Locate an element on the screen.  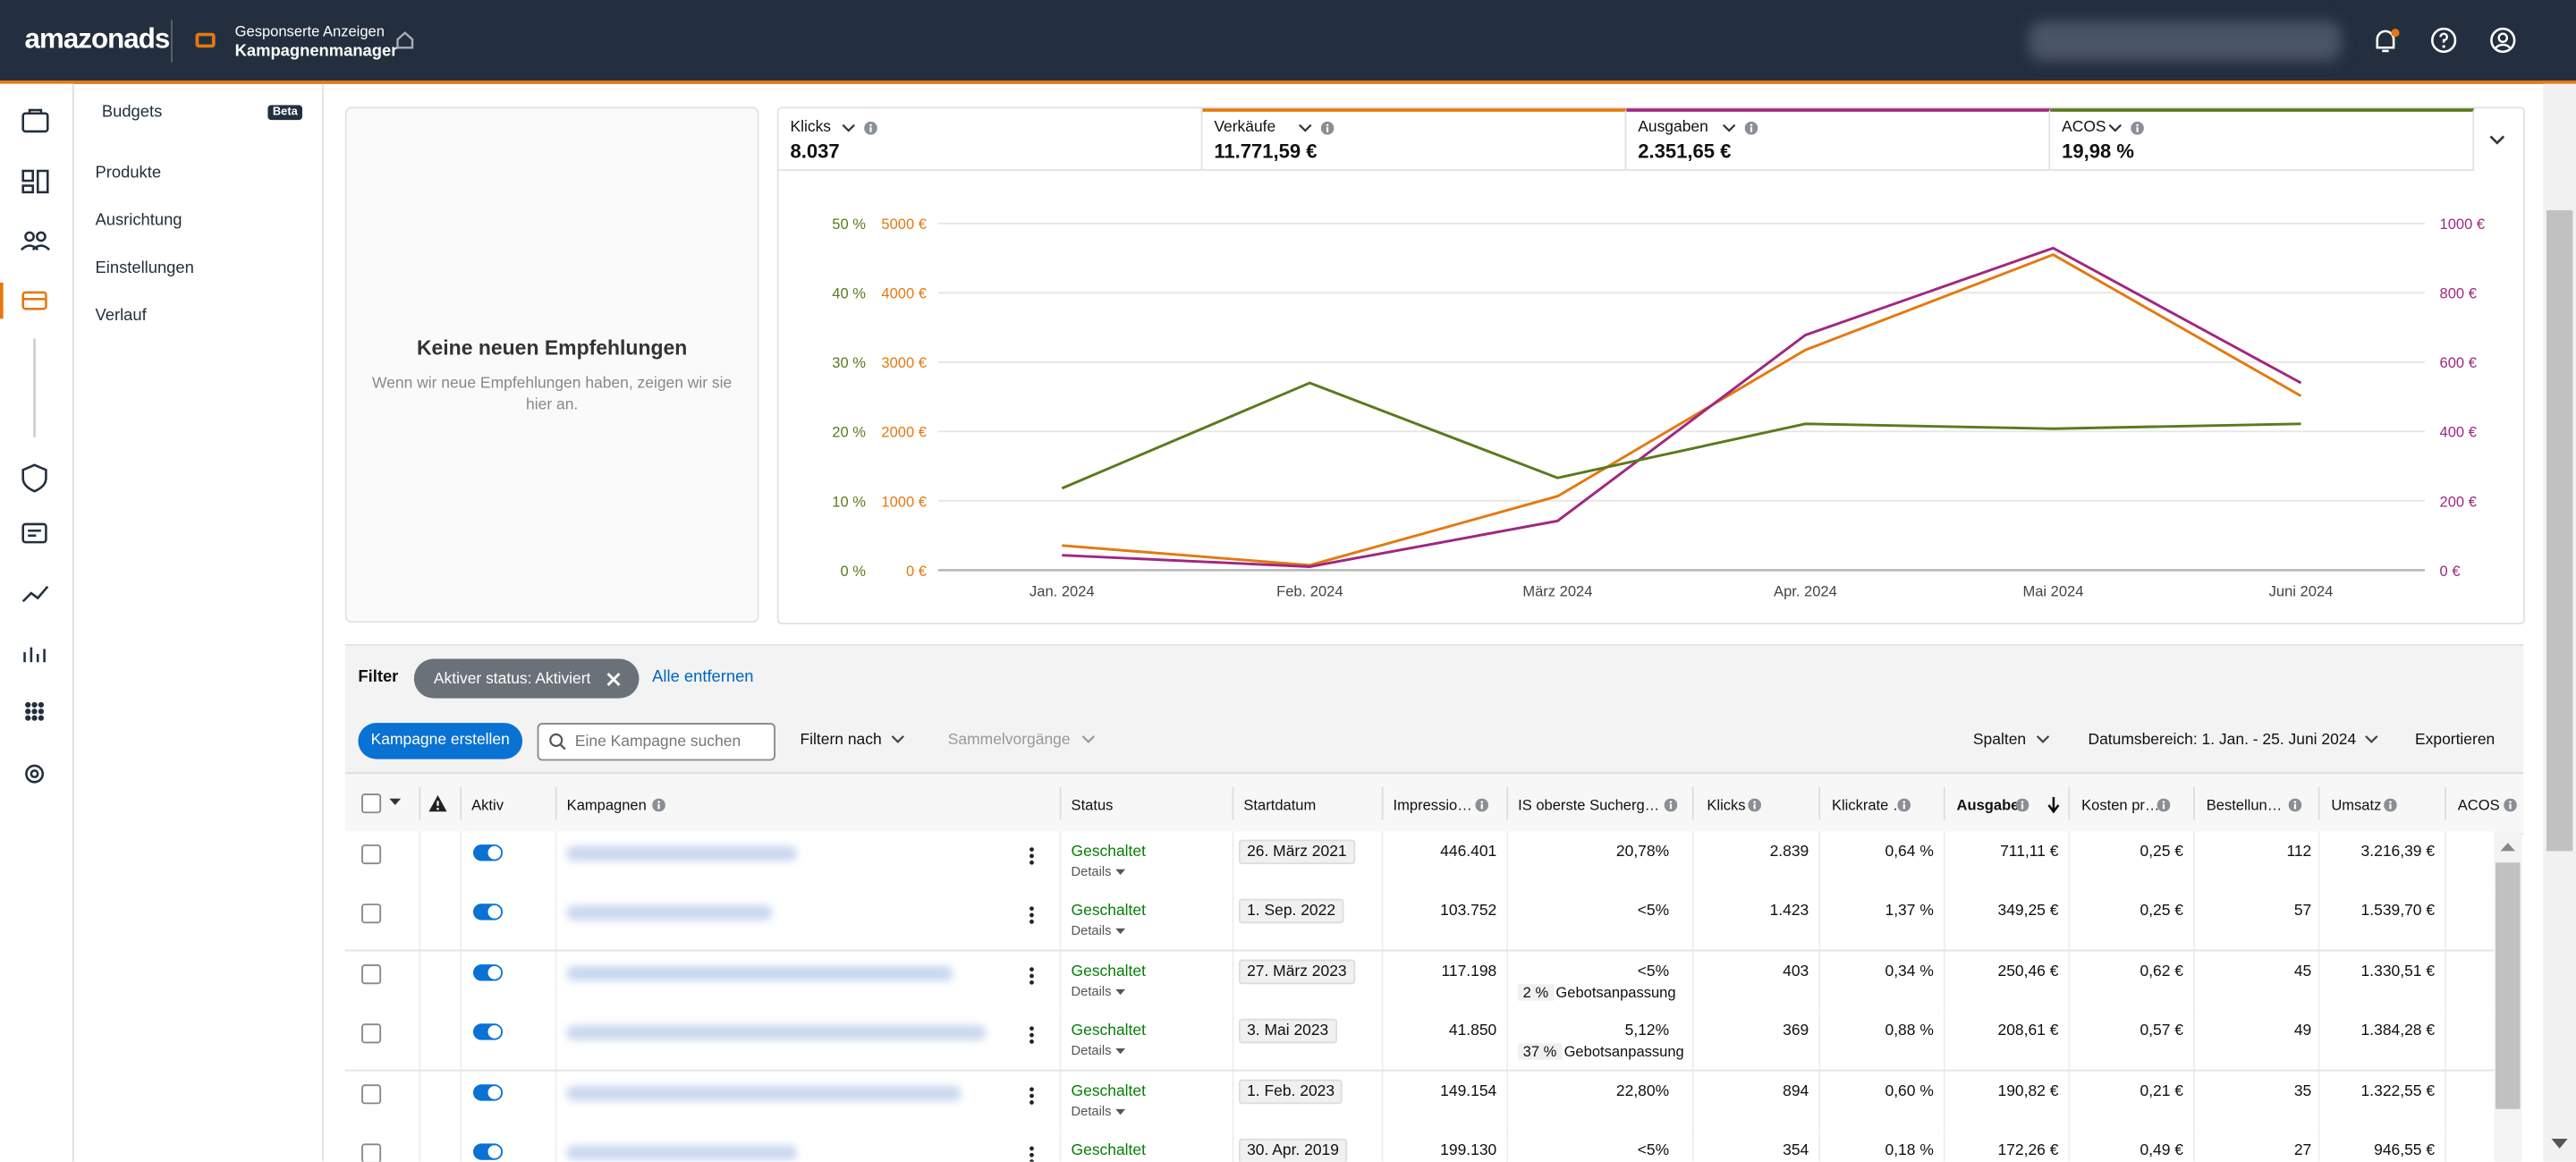
user-icon is located at coordinates (2503, 40).